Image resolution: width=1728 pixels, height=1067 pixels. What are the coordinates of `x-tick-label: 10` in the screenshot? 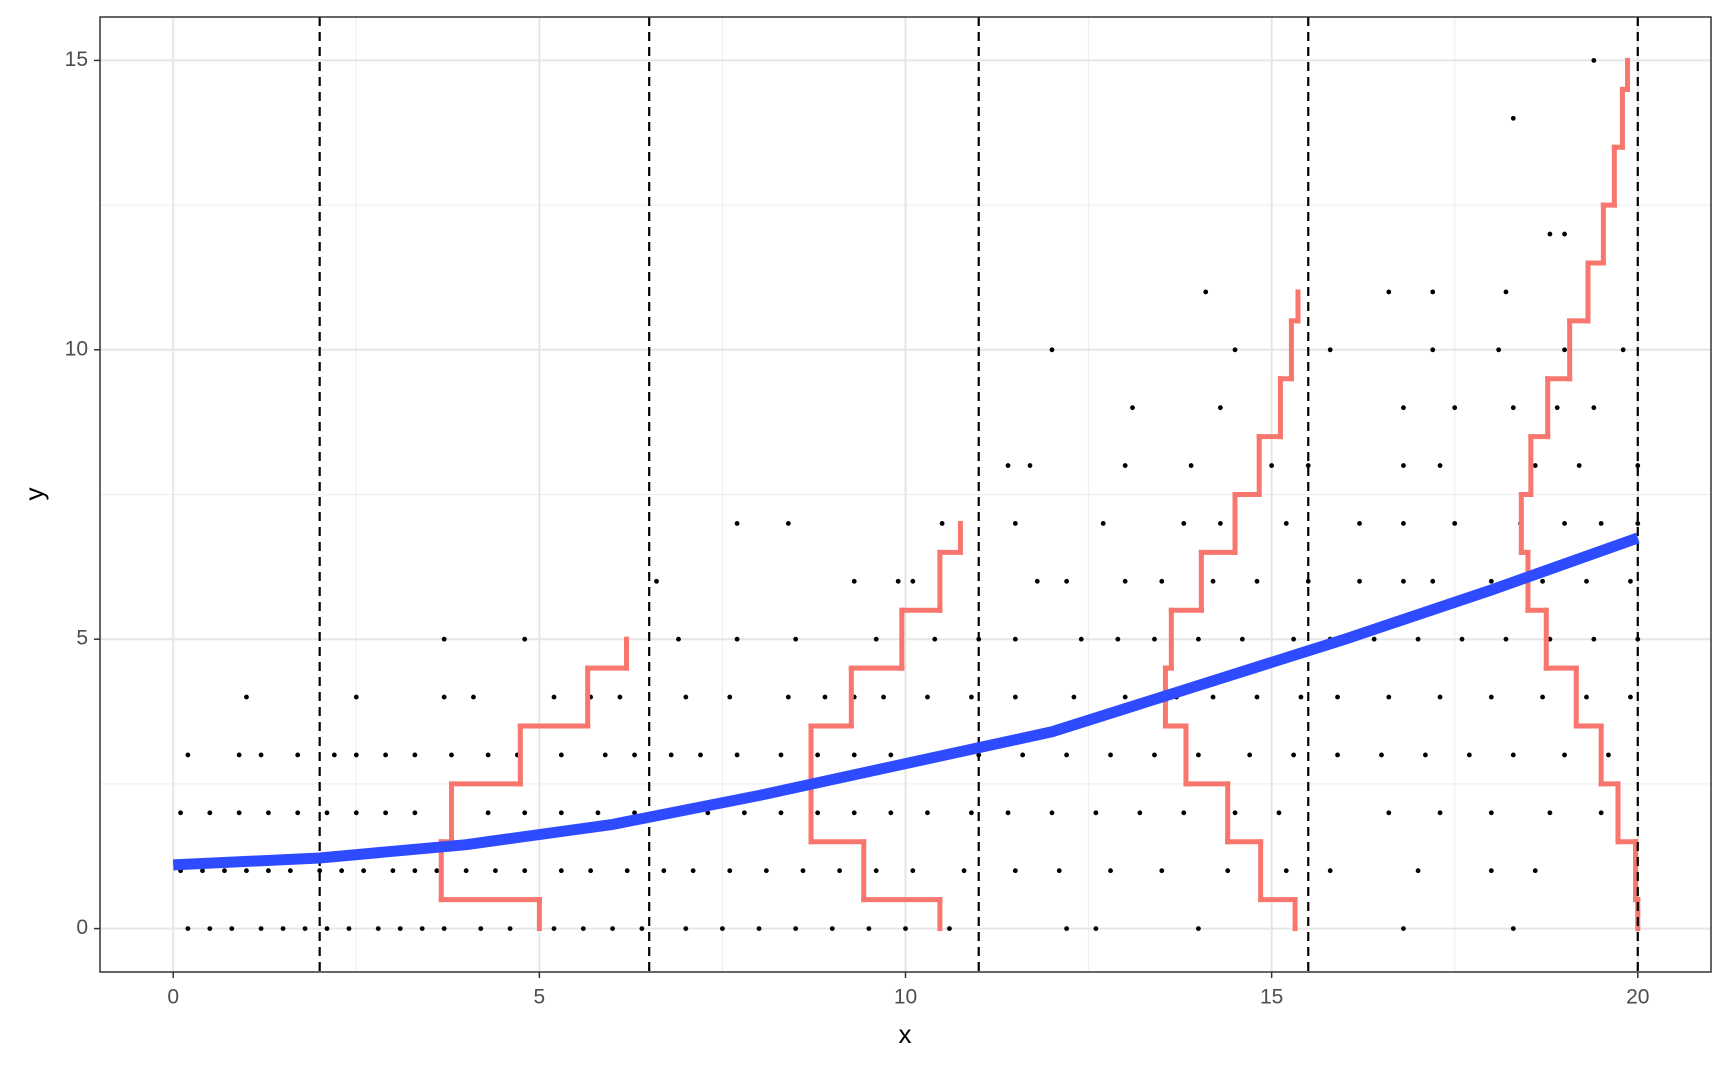 It's located at (905, 997).